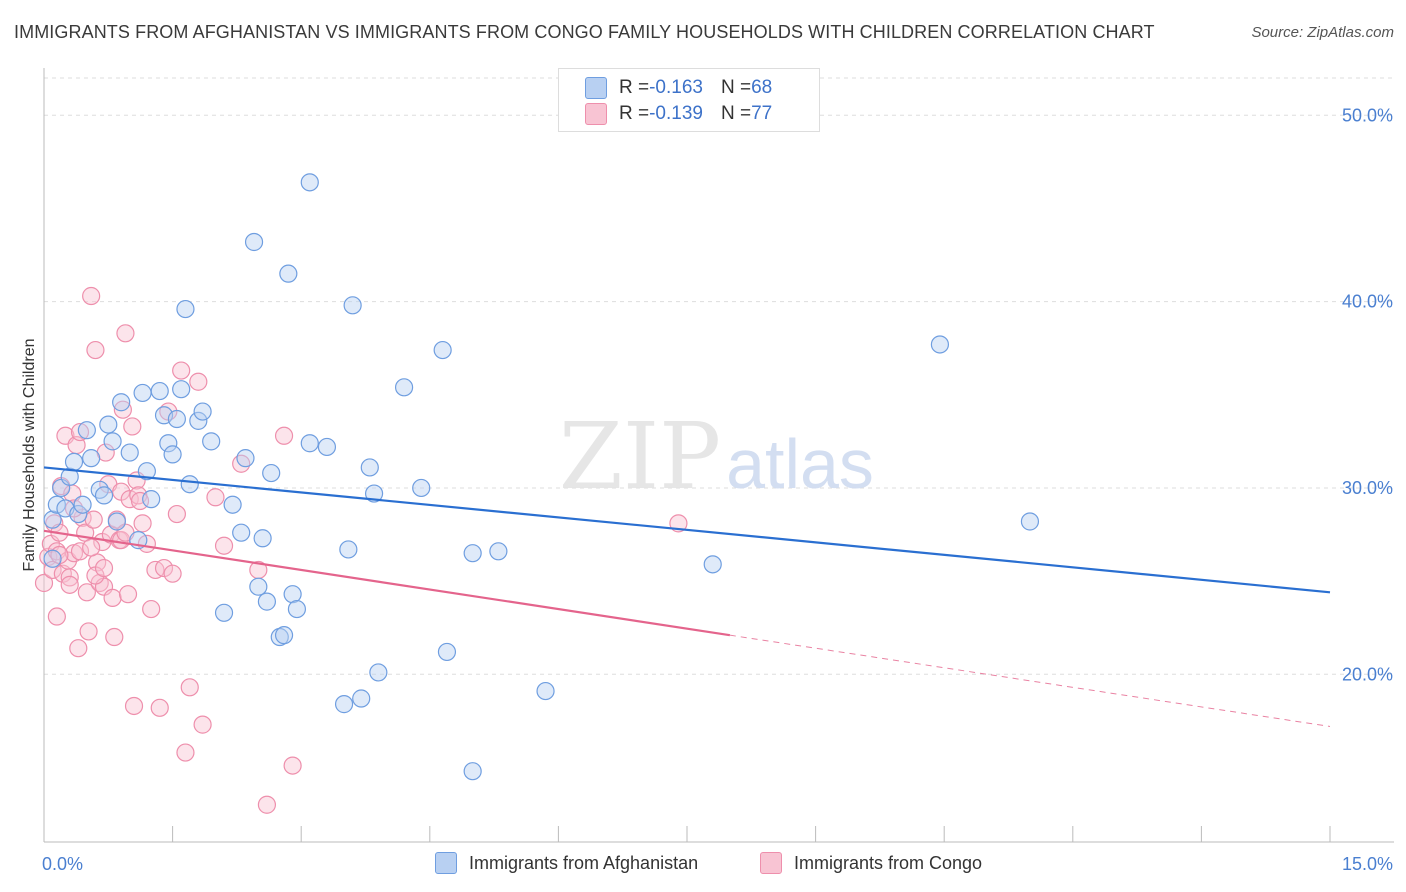  Describe the element at coordinates (736, 113) in the screenshot. I see `congo-n-label: N =` at that location.